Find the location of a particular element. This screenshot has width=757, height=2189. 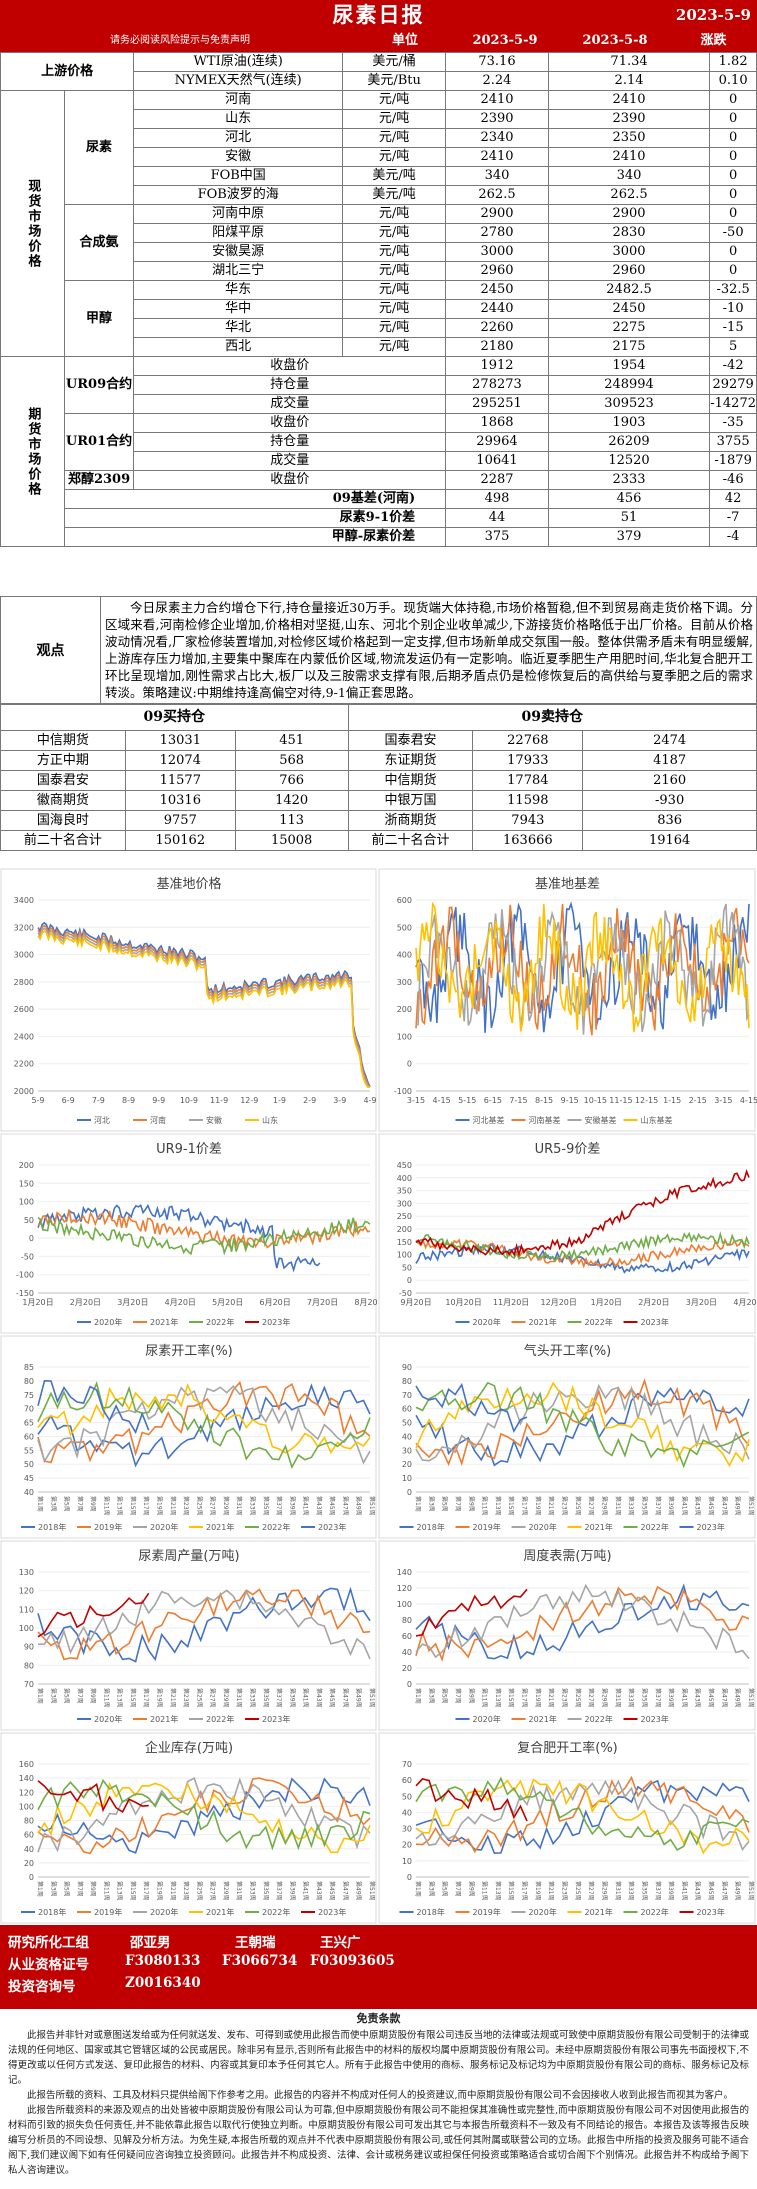

x-tick-label: 4-9 is located at coordinates (369, 1100).